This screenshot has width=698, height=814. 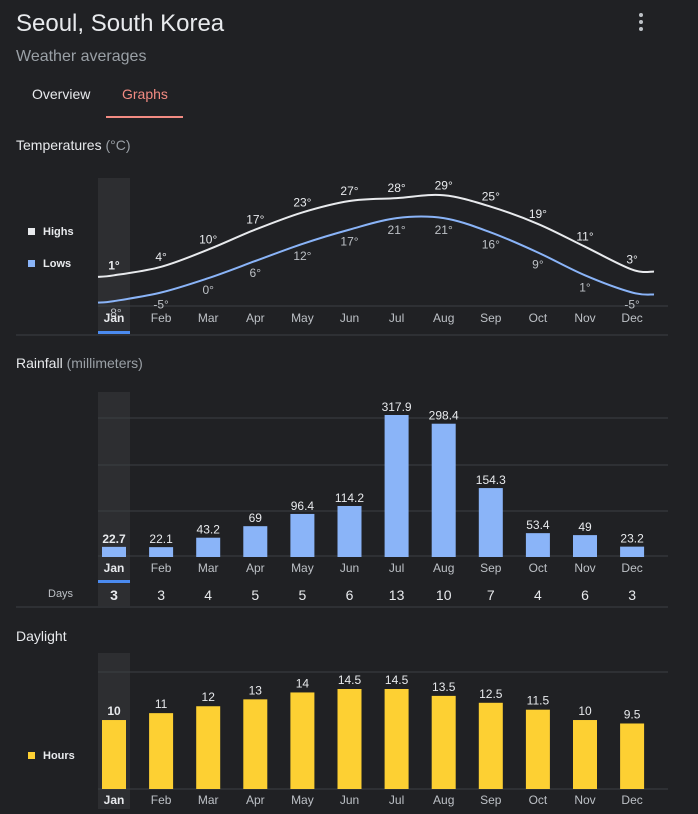 What do you see at coordinates (114, 800) in the screenshot?
I see `daylight-month-tick: Jan` at bounding box center [114, 800].